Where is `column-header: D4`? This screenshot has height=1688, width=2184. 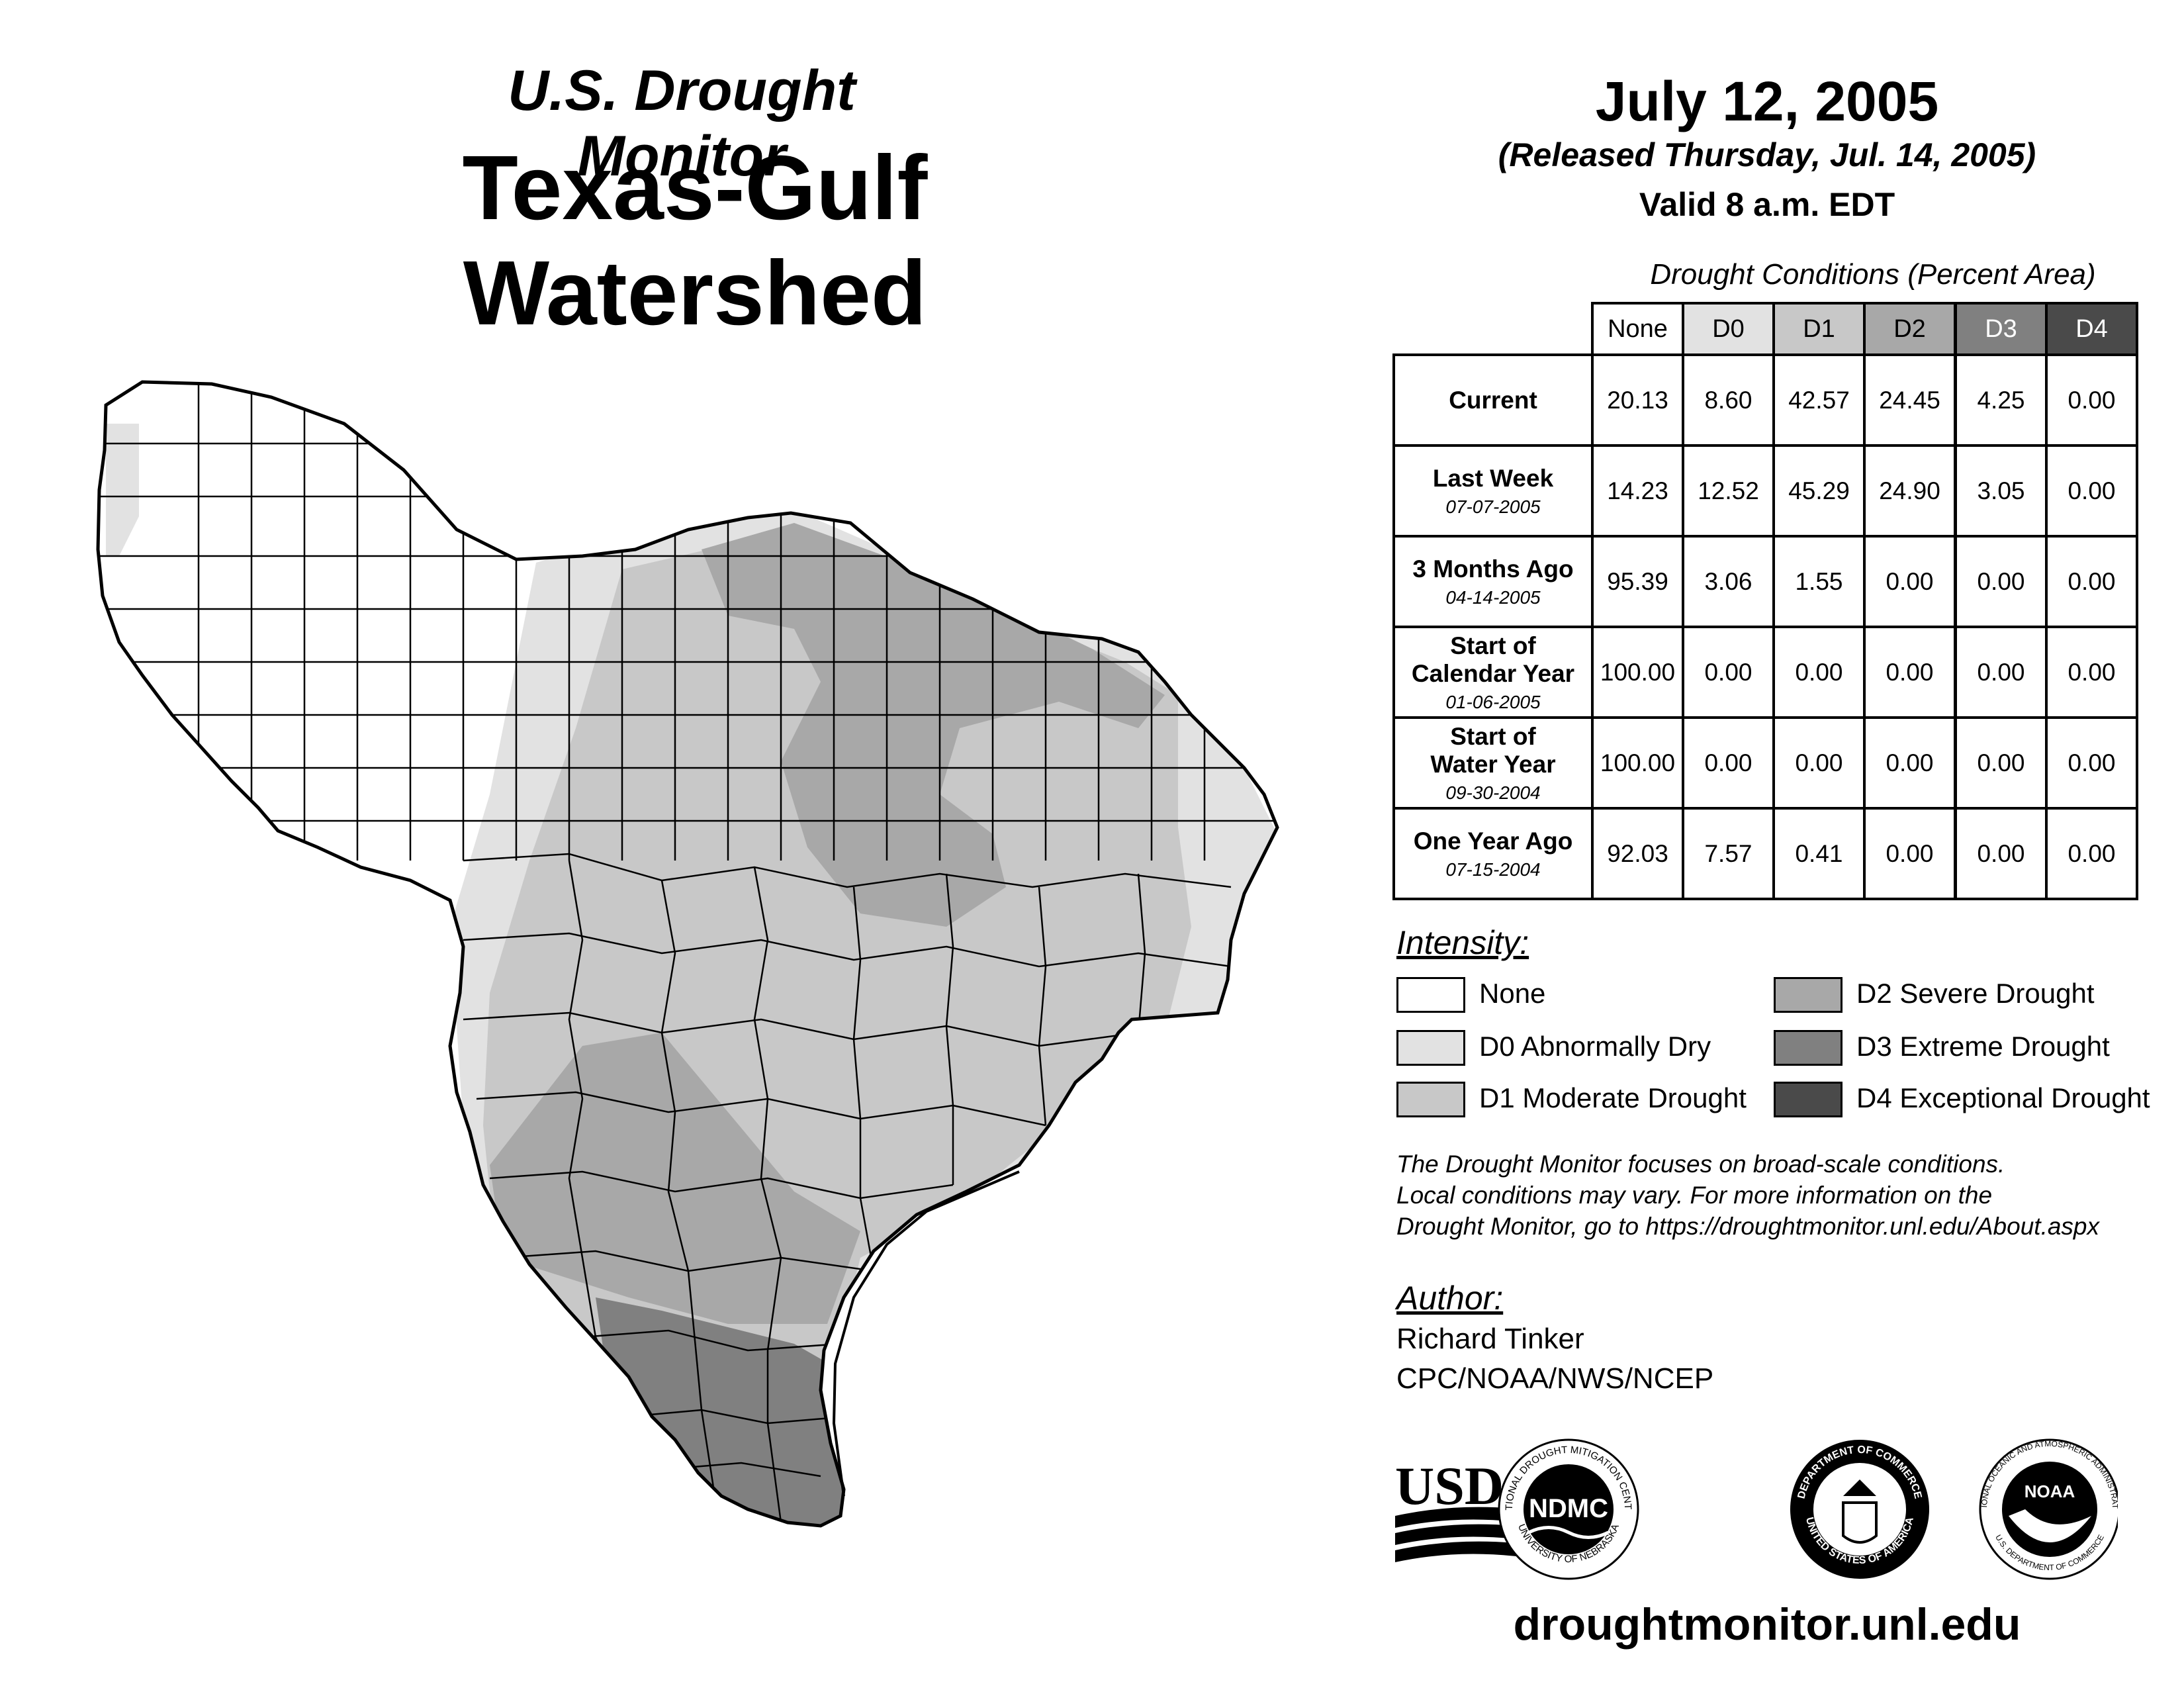 column-header: D4 is located at coordinates (2091, 329).